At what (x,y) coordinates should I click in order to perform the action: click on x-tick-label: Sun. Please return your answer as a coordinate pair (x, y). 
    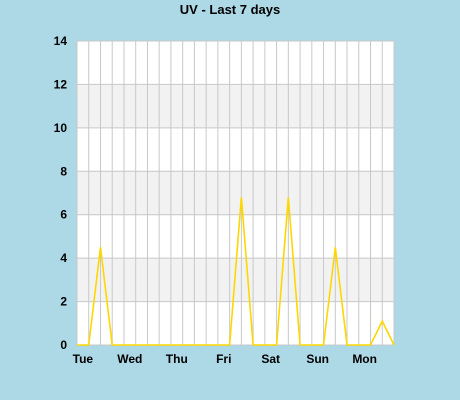
    Looking at the image, I should click on (317, 359).